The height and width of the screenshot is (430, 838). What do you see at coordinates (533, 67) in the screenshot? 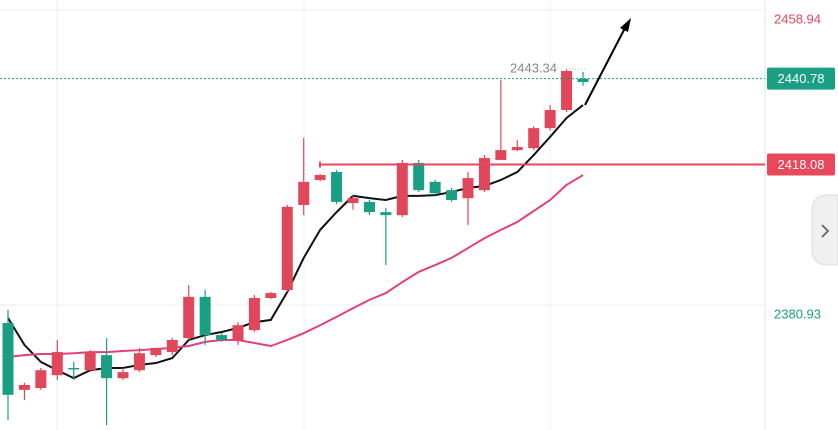
I see `high-label: 2443.34` at bounding box center [533, 67].